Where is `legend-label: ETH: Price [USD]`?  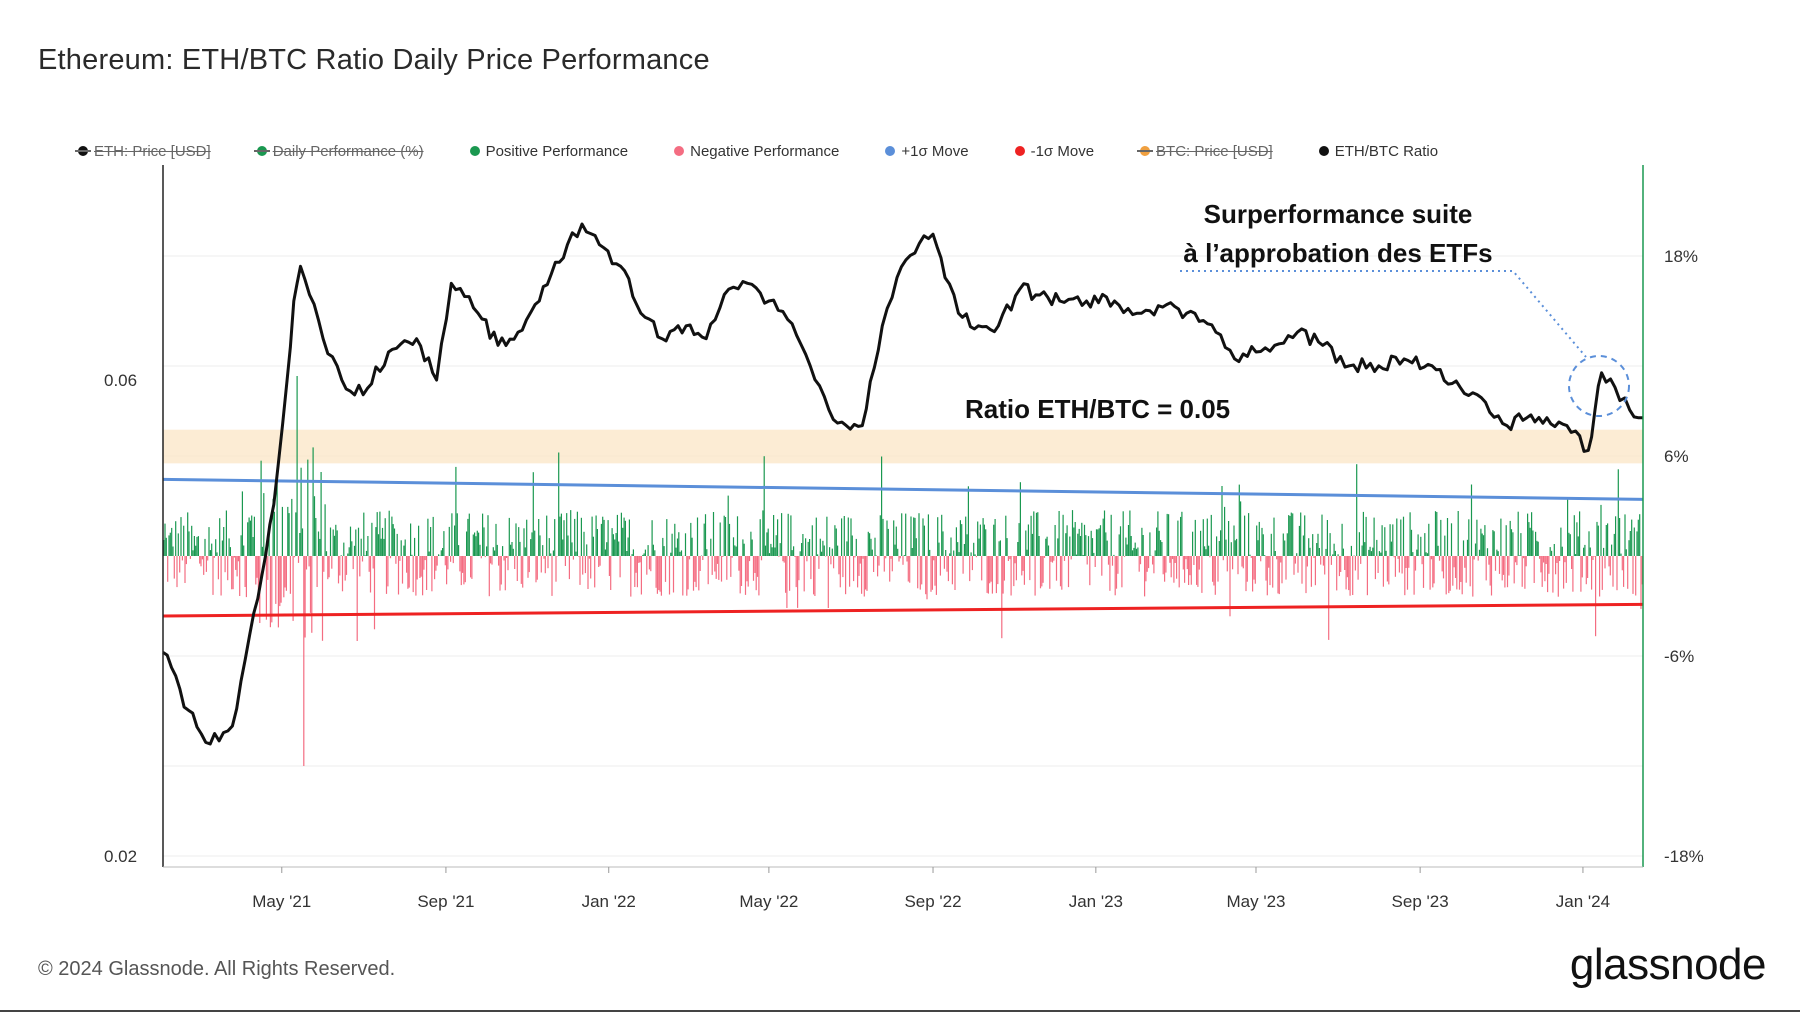 legend-label: ETH: Price [USD] is located at coordinates (152, 151).